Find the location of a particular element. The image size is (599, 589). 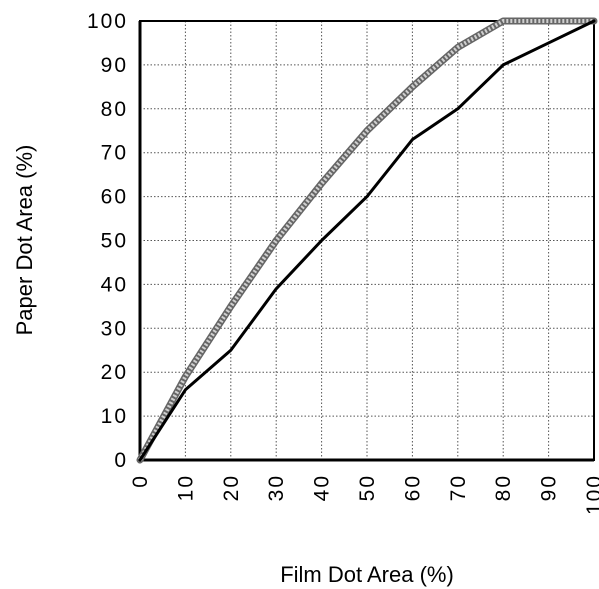

y-tick-label: 60 is located at coordinates (114, 197).